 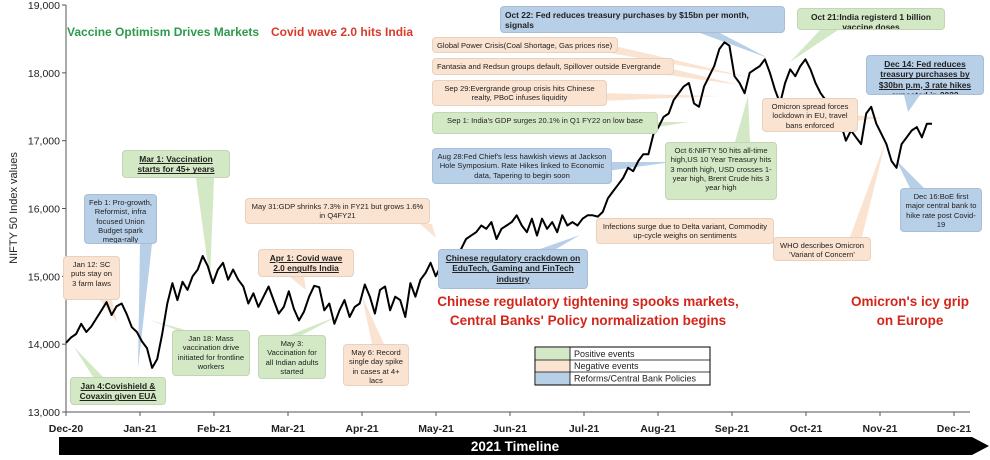 What do you see at coordinates (361, 429) in the screenshot?
I see `x-tick-label: Apr-21` at bounding box center [361, 429].